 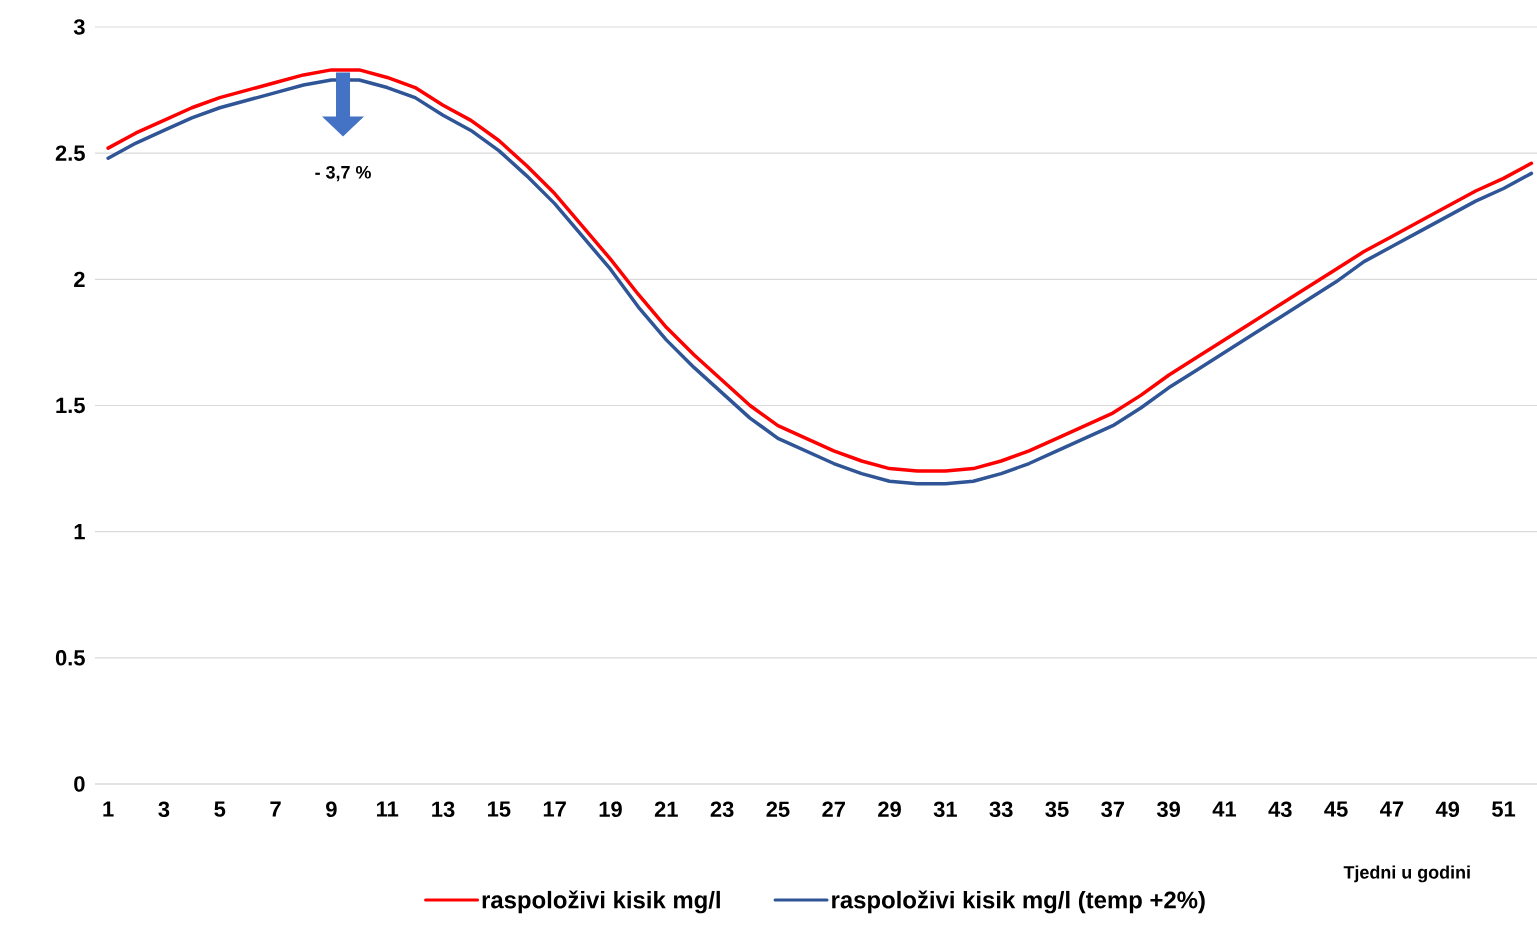 I want to click on x-tick-label: 7, so click(x=275, y=809).